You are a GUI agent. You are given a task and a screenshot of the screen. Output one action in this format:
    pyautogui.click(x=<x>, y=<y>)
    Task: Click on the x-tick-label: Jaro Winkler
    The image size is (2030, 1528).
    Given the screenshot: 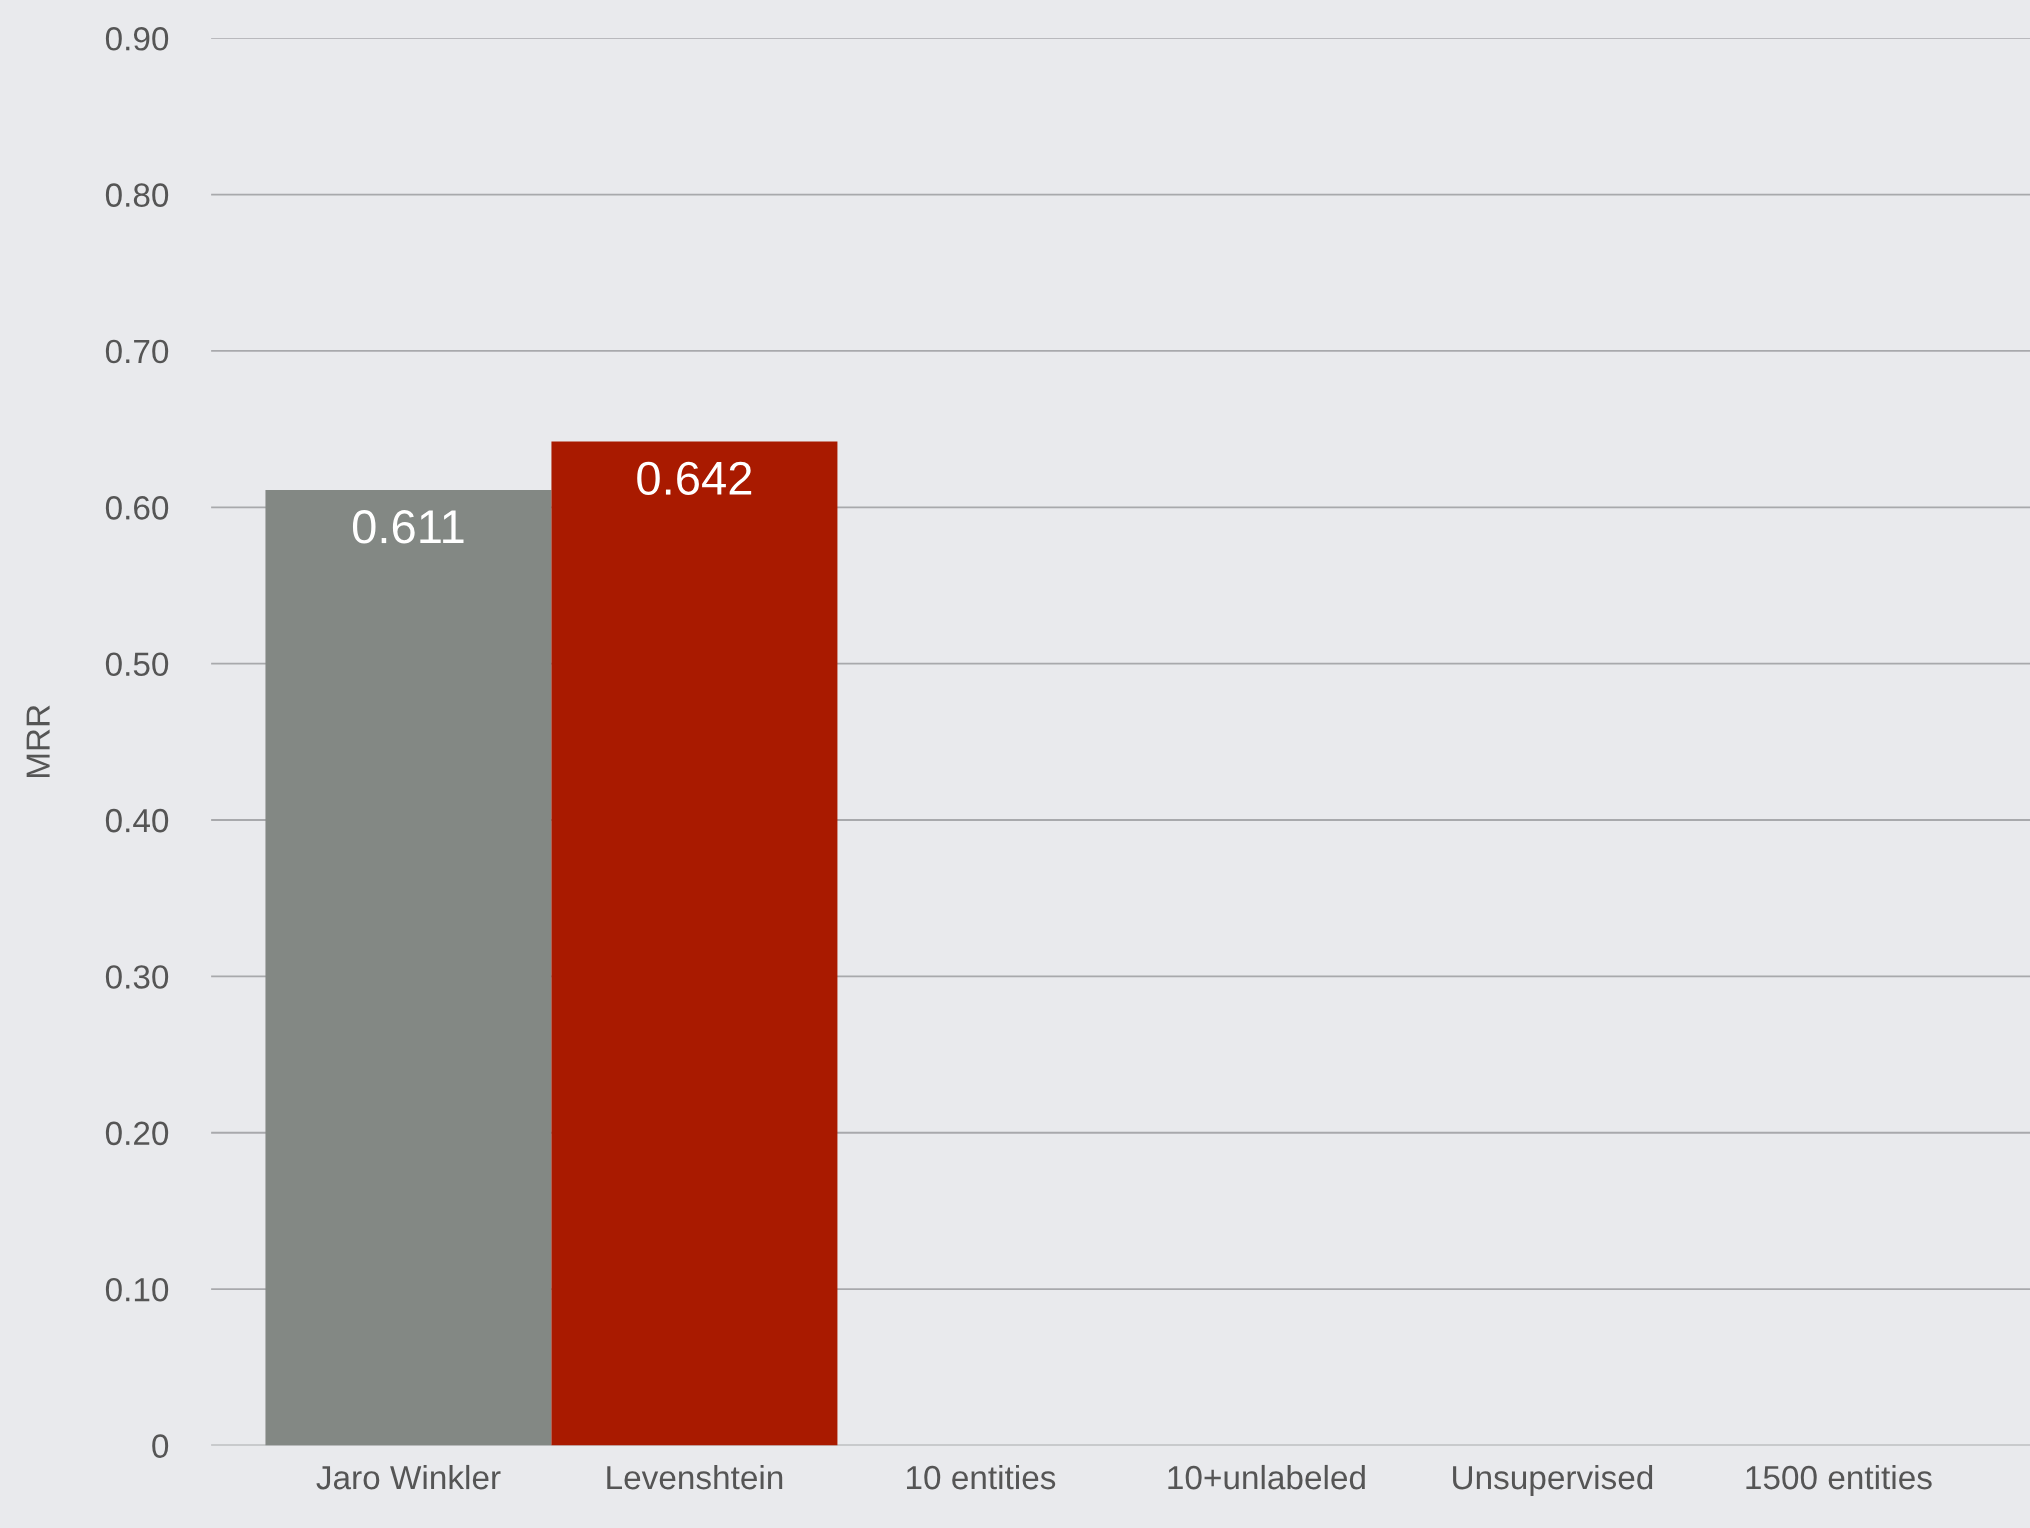 What is the action you would take?
    pyautogui.click(x=408, y=1477)
    